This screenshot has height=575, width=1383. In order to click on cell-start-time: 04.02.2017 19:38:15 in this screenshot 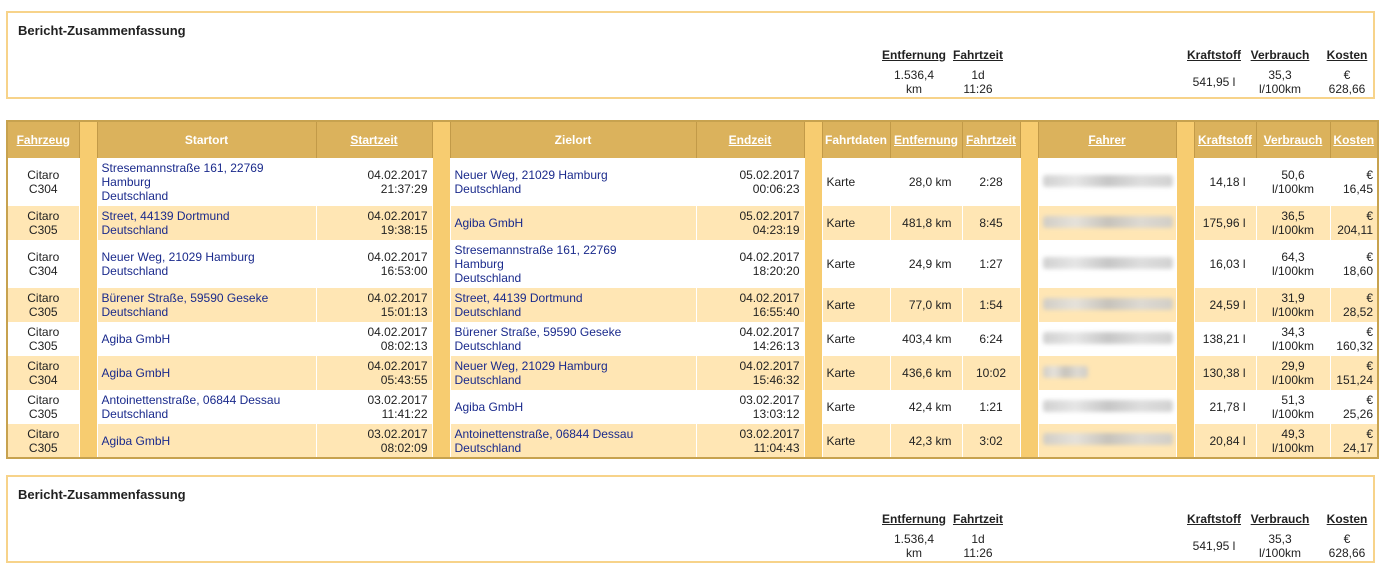, I will do `click(374, 223)`.